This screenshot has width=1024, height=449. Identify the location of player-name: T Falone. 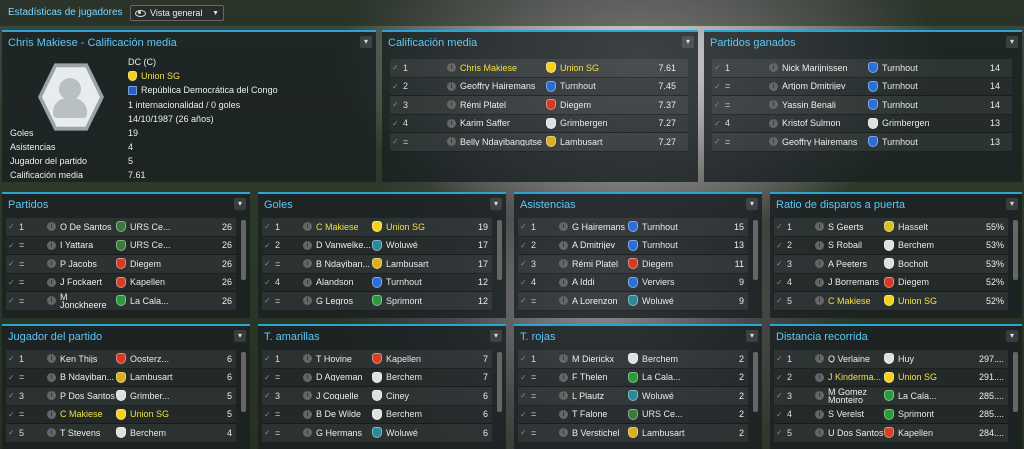
(590, 414).